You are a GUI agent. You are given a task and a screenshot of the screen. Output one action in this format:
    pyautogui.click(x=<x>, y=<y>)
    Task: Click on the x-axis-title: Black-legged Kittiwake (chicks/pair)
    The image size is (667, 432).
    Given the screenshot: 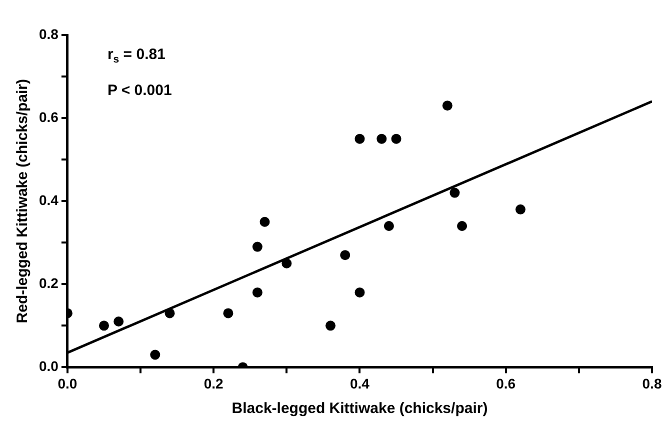 What is the action you would take?
    pyautogui.click(x=360, y=409)
    